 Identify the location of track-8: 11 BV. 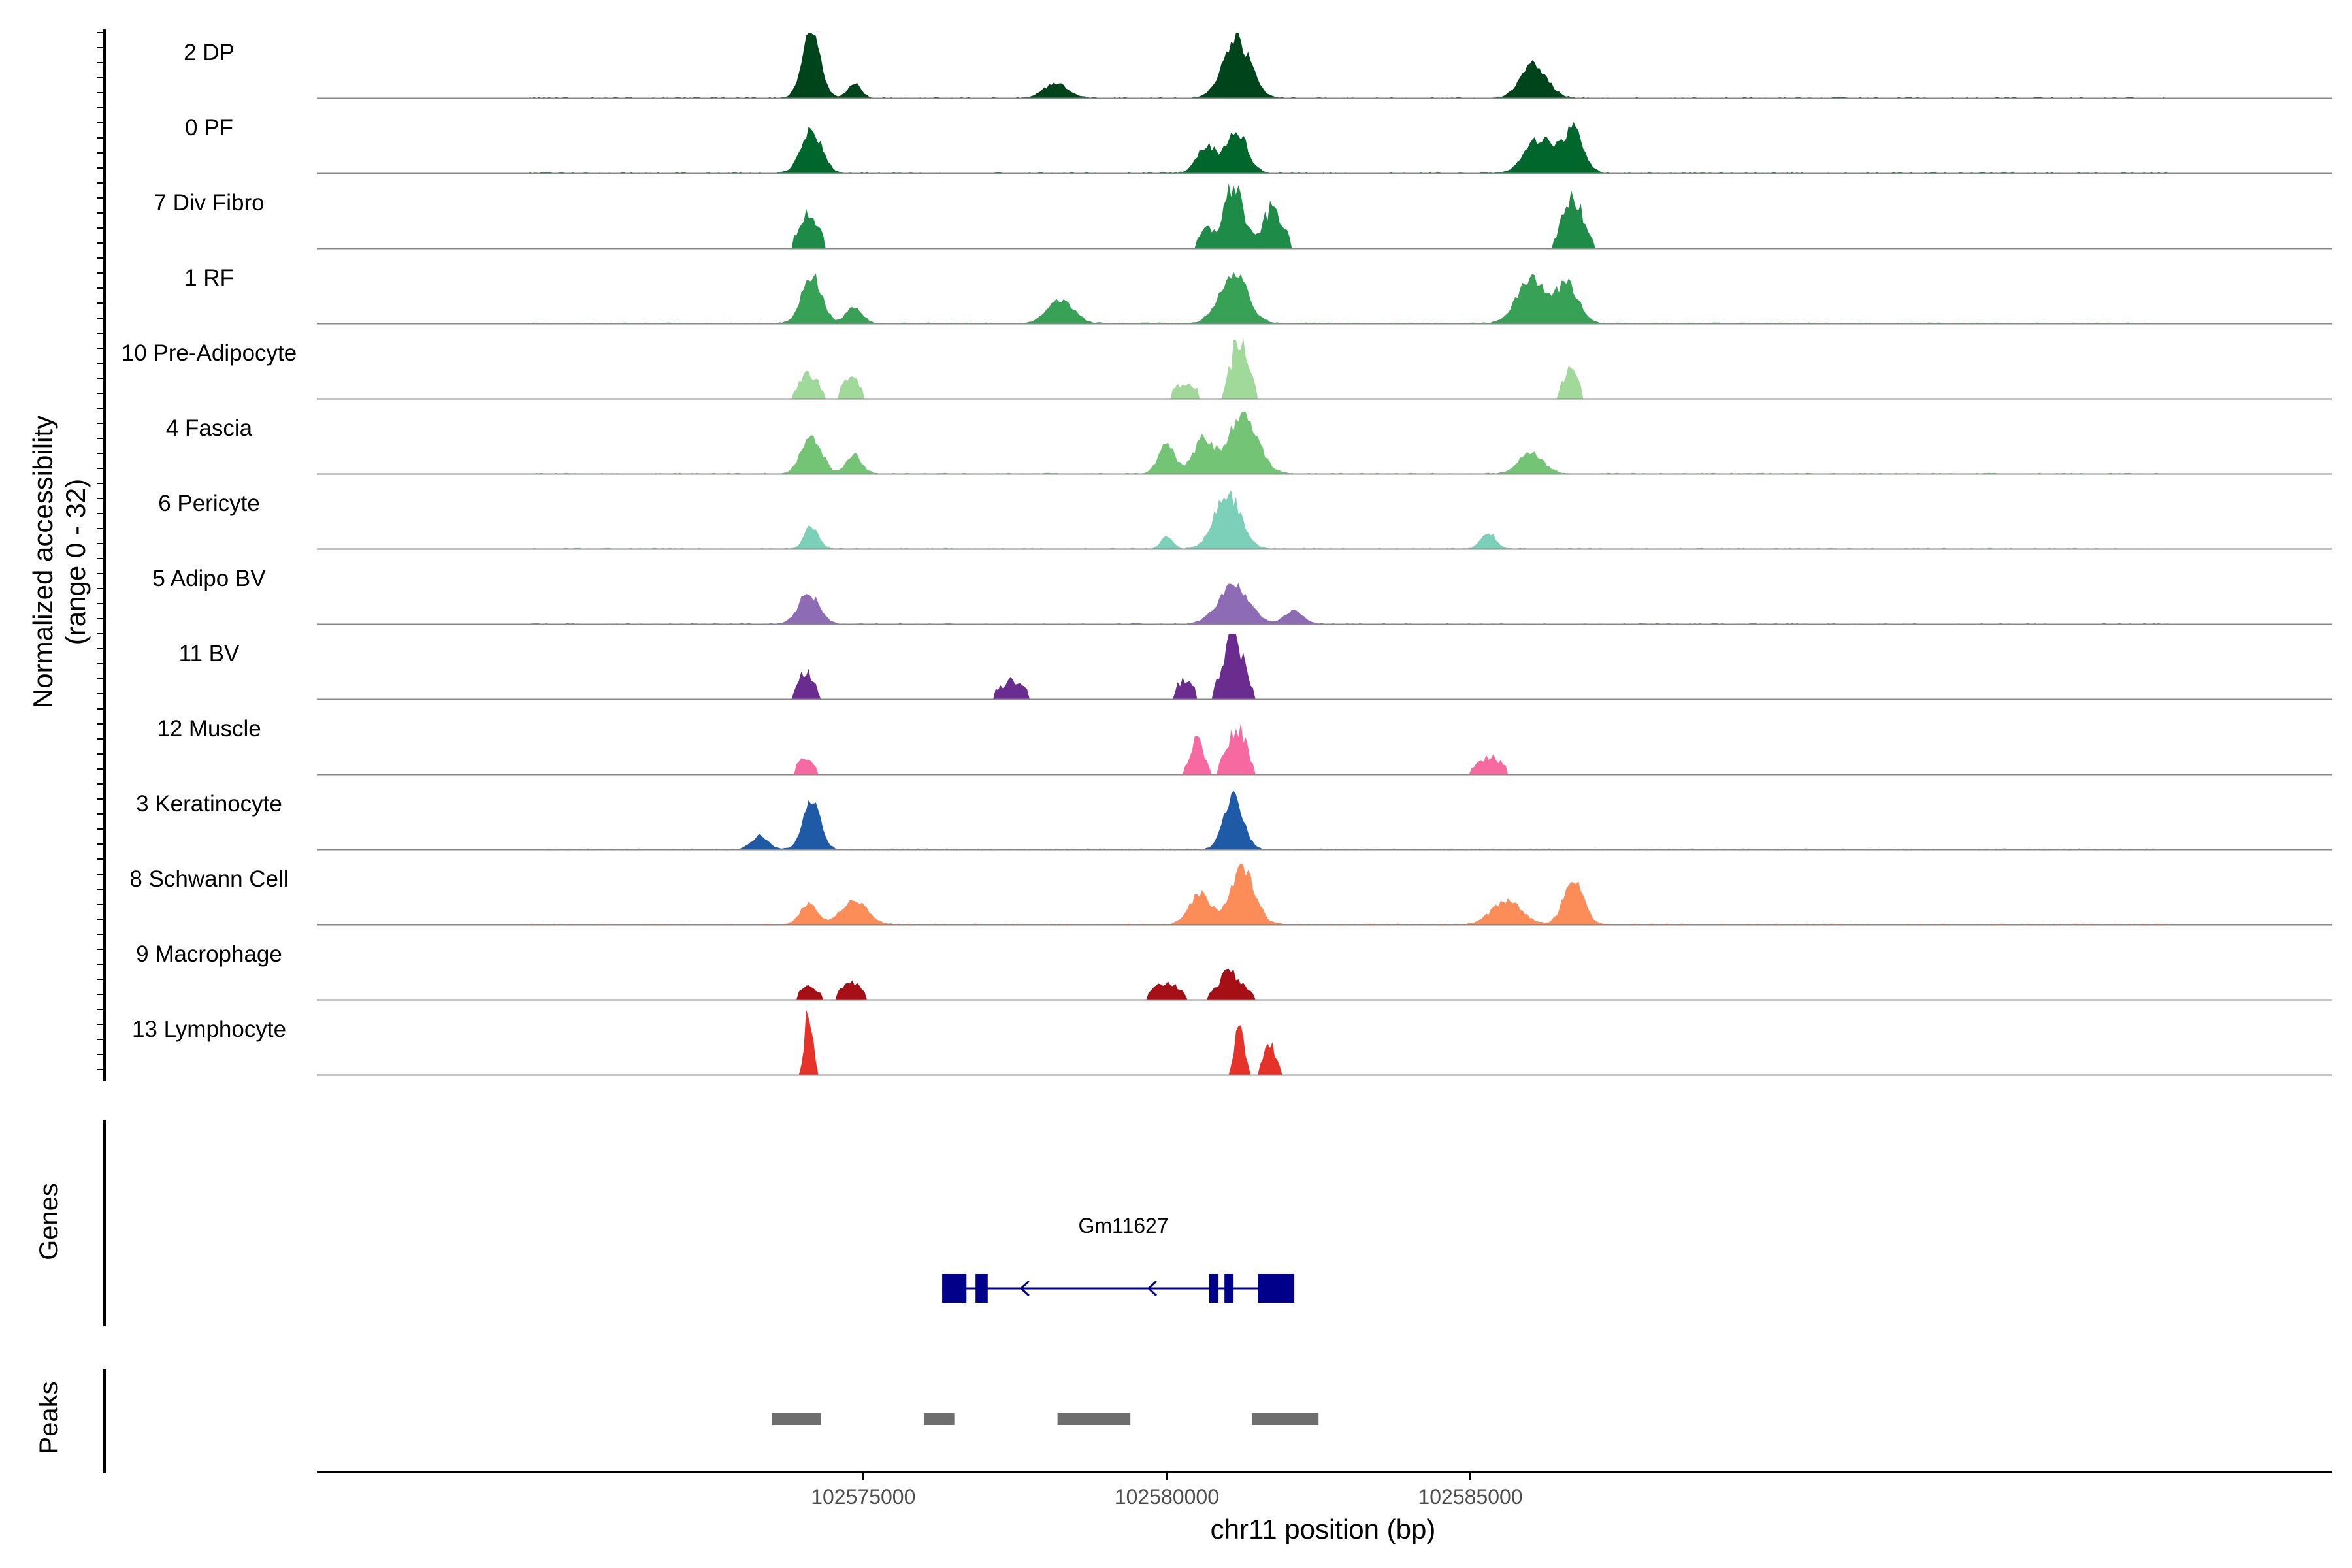
(1255, 667).